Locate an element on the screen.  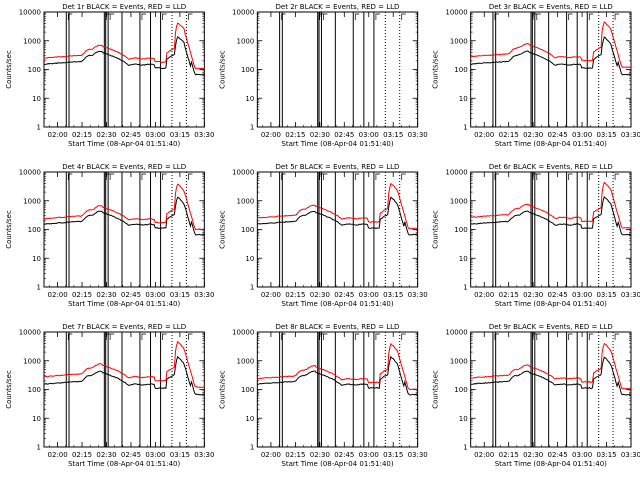
panel-title: Det 2r BLACK = Events, RED = LLD is located at coordinates (338, 7).